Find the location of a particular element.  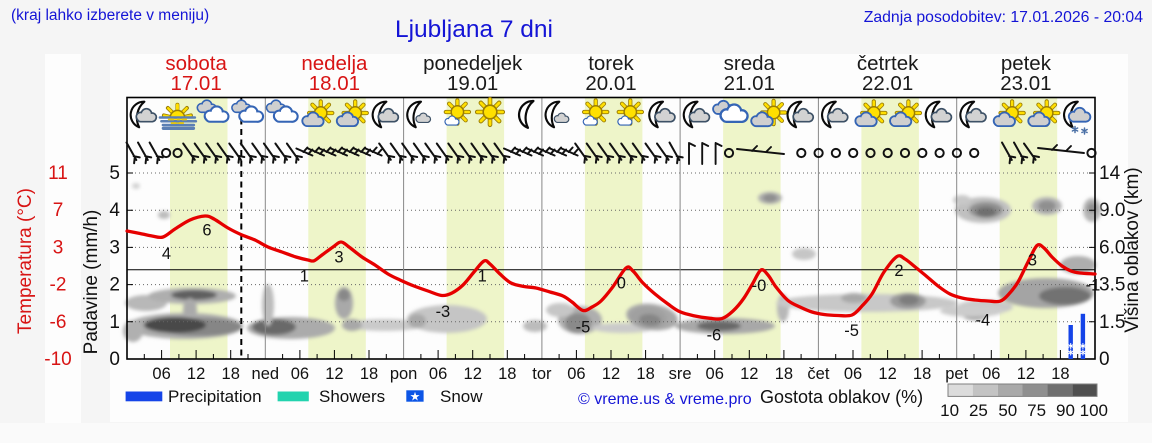

svg-text: čet is located at coordinates (818, 374).